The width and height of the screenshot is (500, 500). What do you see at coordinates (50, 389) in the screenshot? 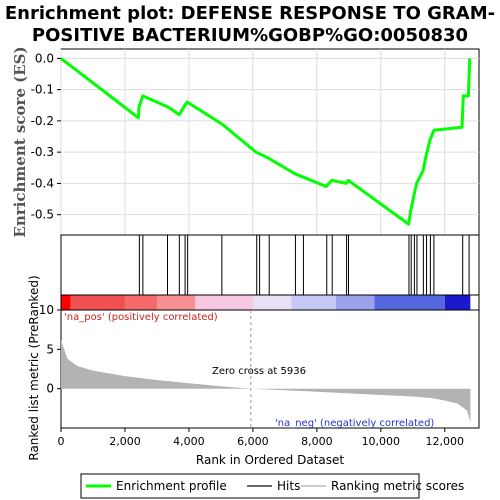
I see `metric-y-tick-label: 0` at bounding box center [50, 389].